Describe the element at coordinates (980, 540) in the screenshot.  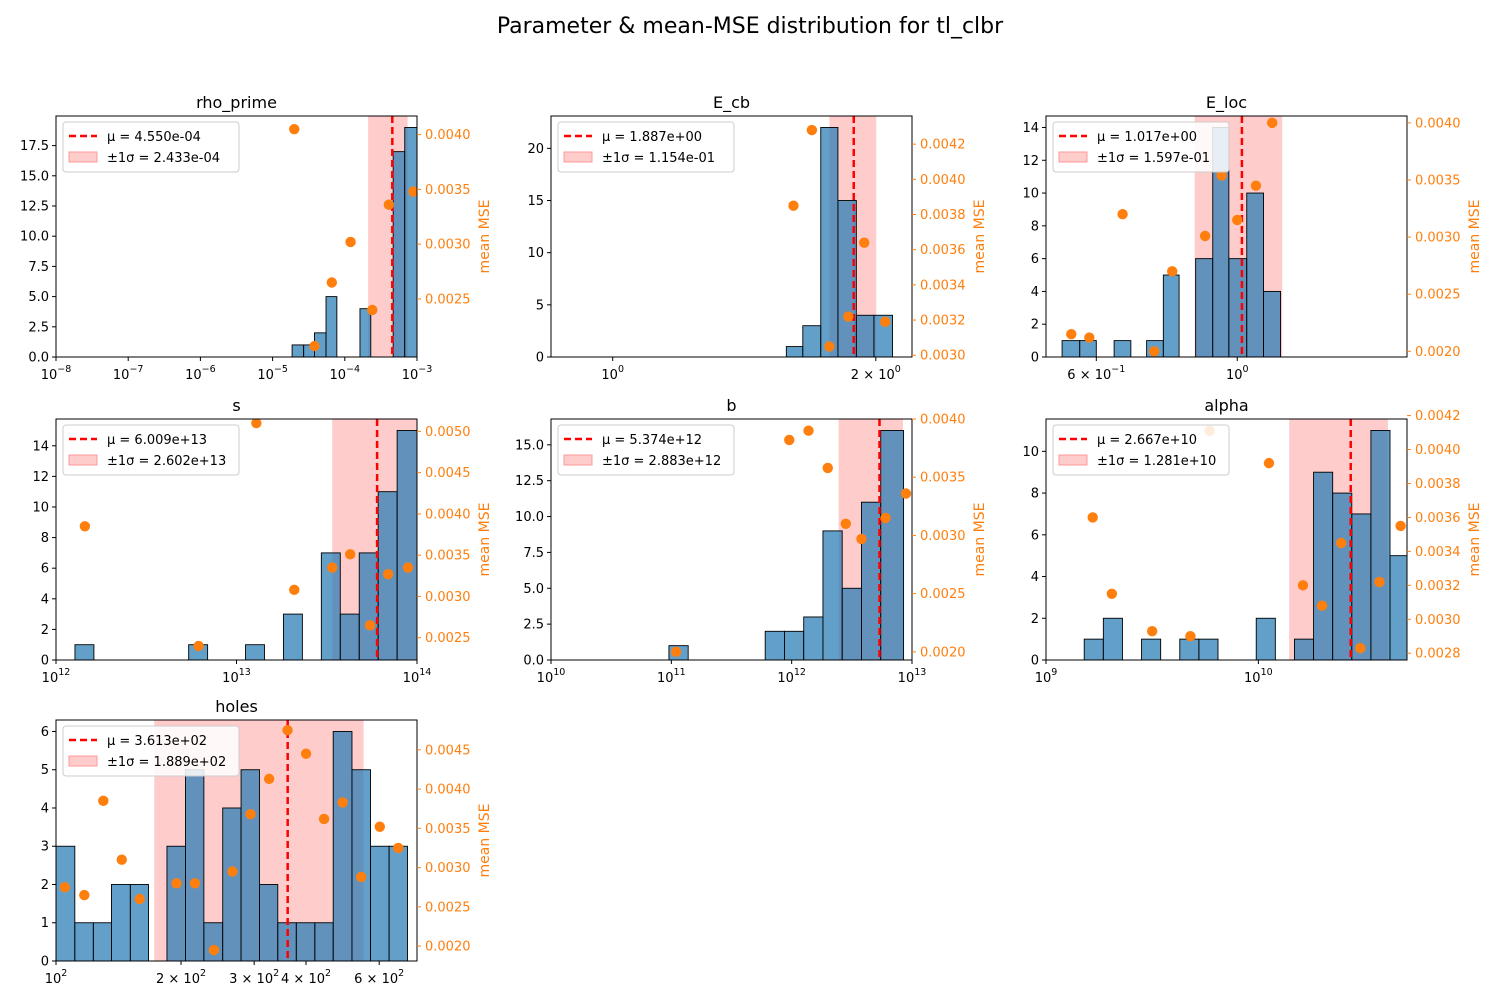
I see `y2-axis-label: mean MSE` at that location.